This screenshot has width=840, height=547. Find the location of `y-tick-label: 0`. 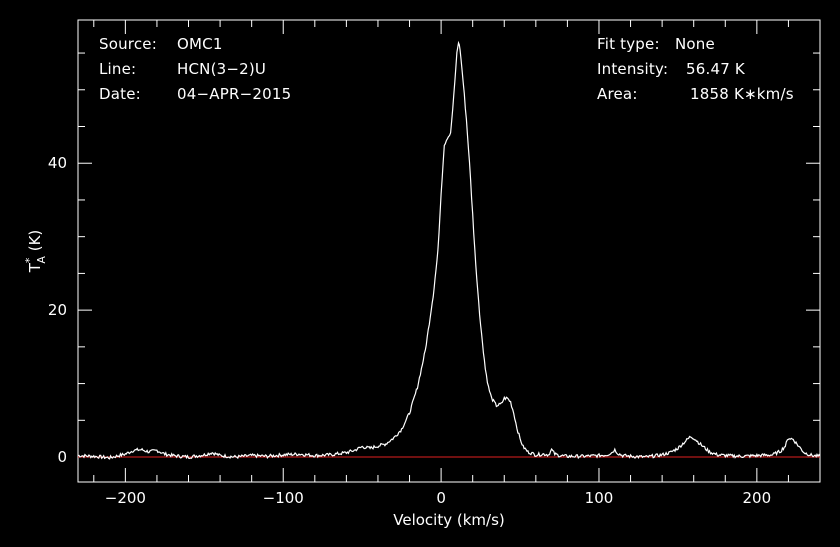

y-tick-label: 0 is located at coordinates (62, 457).